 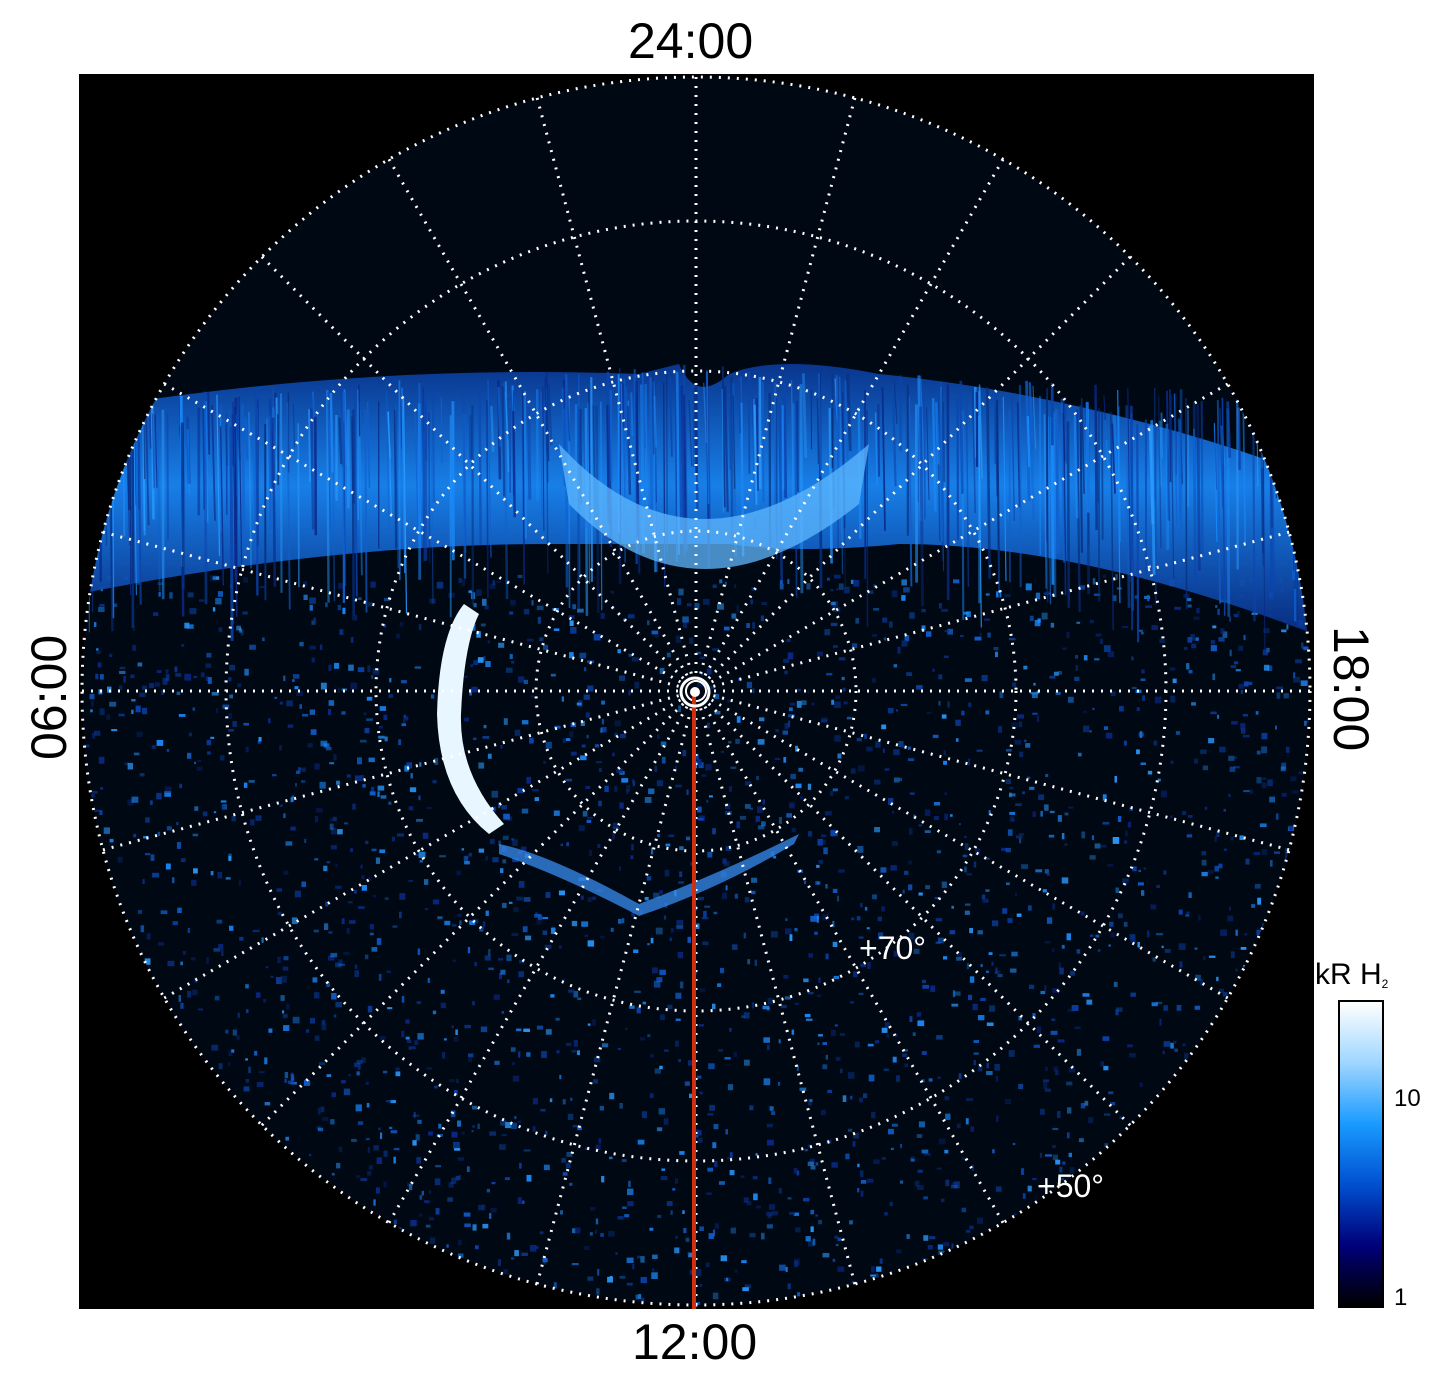 I want to click on colorbar, so click(x=1361, y=1154).